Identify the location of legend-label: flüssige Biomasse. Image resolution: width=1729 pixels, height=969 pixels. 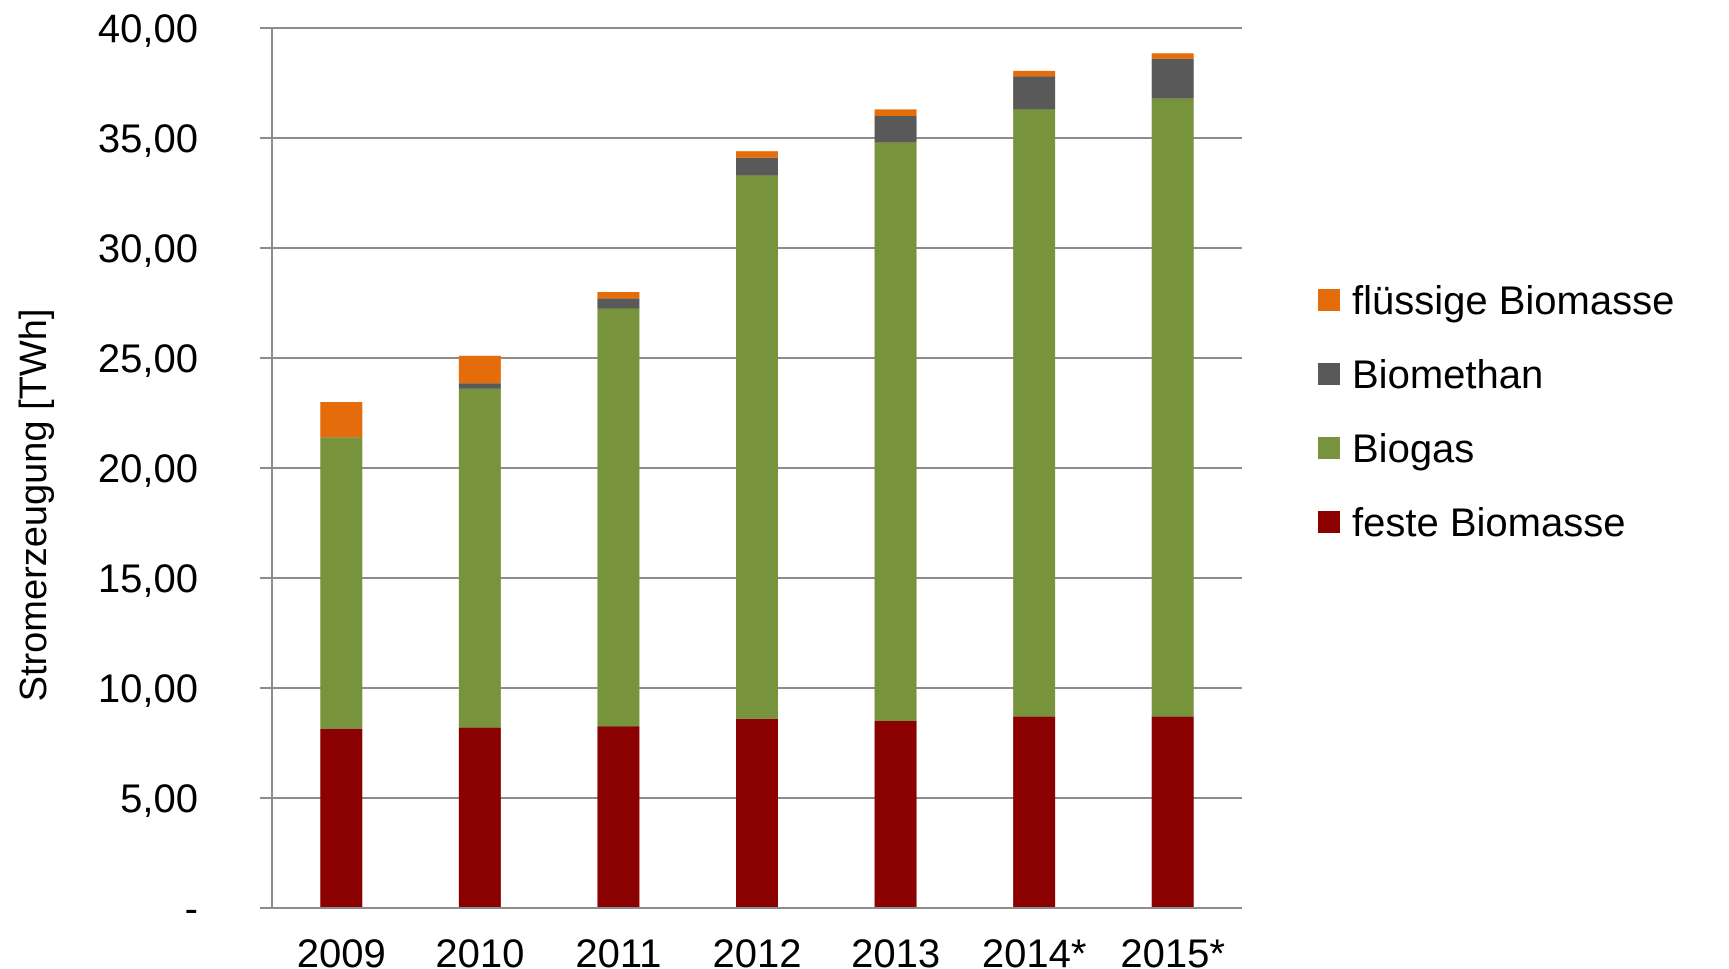
(1513, 301).